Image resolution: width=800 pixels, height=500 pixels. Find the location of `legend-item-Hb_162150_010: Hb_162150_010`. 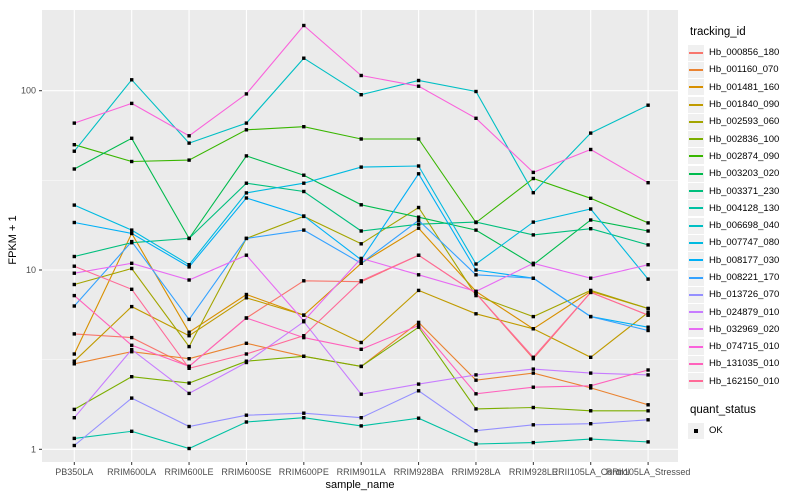

legend-item-Hb_162150_010: Hb_162150_010 is located at coordinates (744, 381).